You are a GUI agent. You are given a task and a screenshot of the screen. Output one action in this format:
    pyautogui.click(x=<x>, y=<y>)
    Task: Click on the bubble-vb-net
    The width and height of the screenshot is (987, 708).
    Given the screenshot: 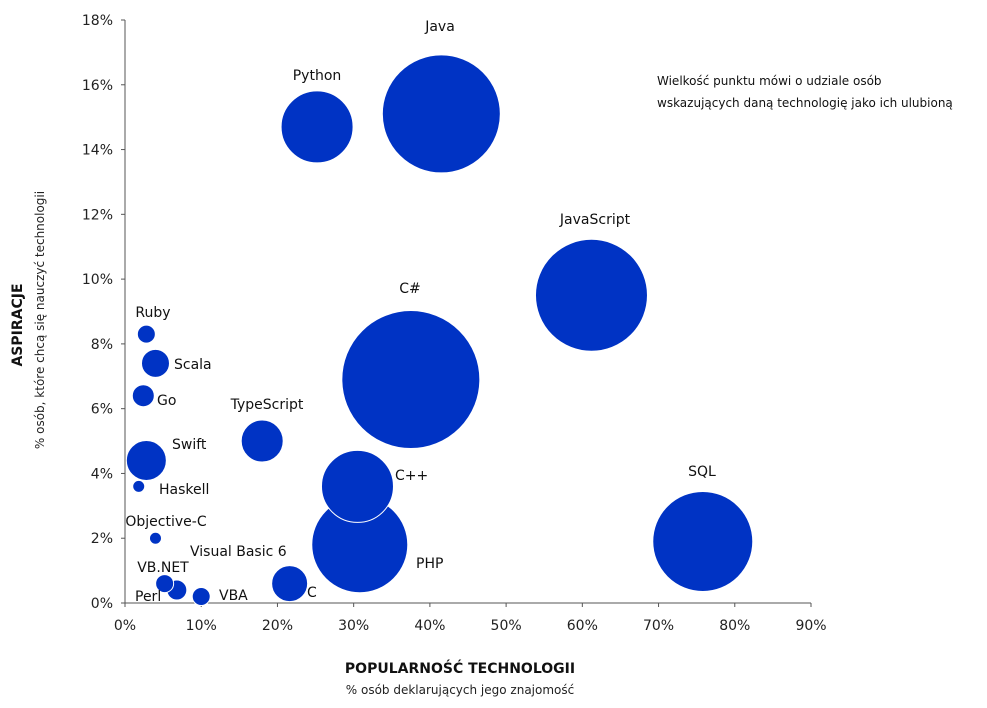 What is the action you would take?
    pyautogui.click(x=165, y=584)
    